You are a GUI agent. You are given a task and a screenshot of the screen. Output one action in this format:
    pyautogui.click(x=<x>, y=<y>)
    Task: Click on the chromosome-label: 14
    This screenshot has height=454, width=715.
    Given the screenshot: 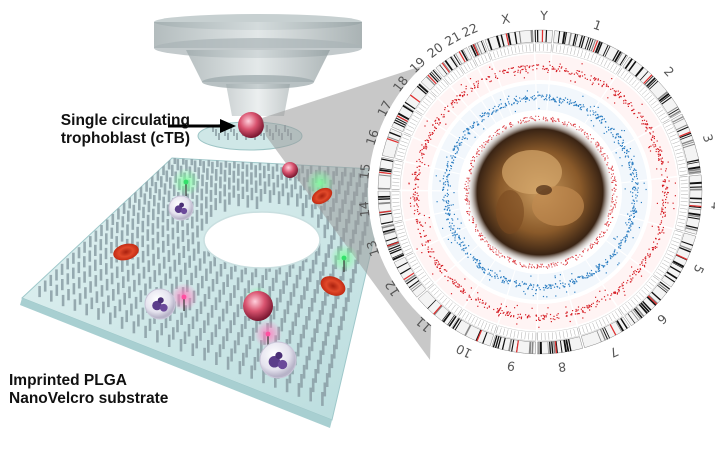 What is the action you would take?
    pyautogui.click(x=364, y=209)
    